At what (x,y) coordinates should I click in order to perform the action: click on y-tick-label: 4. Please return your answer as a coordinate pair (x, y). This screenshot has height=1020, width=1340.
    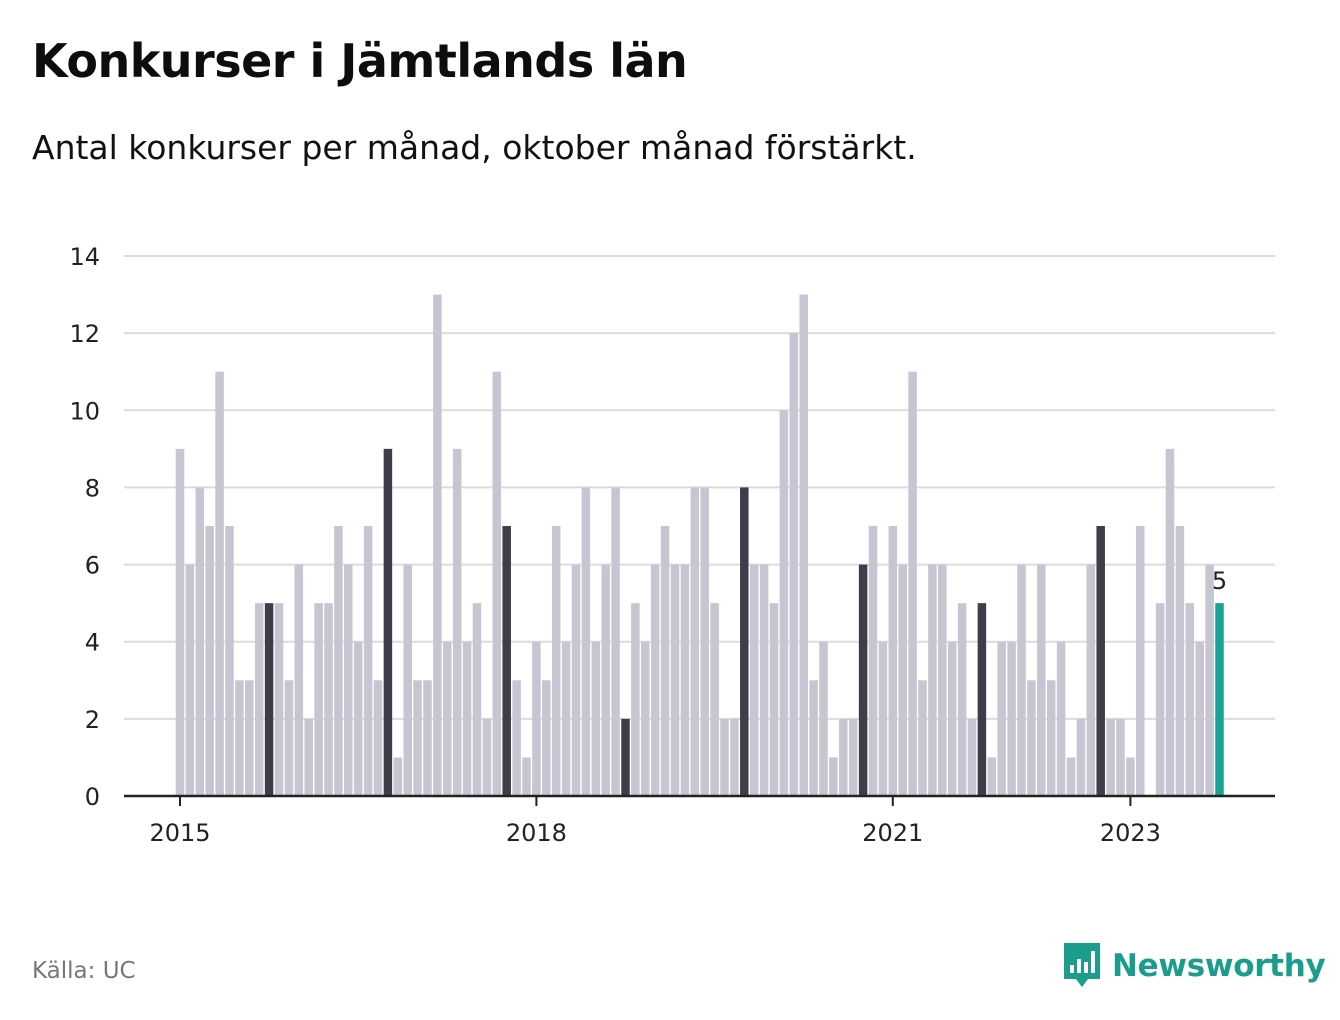
    Looking at the image, I should click on (92, 643).